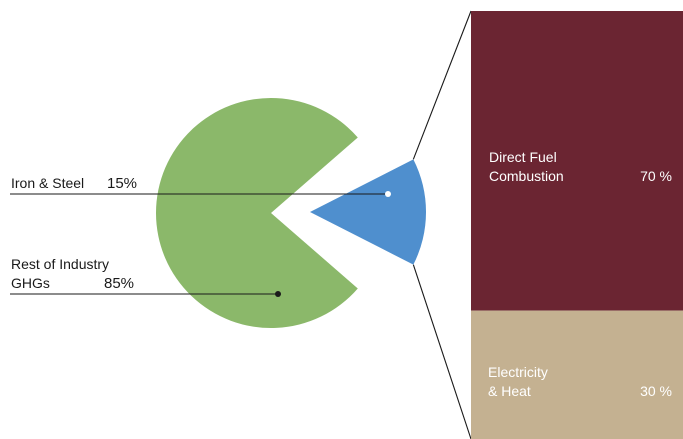 Image resolution: width=683 pixels, height=439 pixels. I want to click on bar-segment-electricity-heat, so click(577, 374).